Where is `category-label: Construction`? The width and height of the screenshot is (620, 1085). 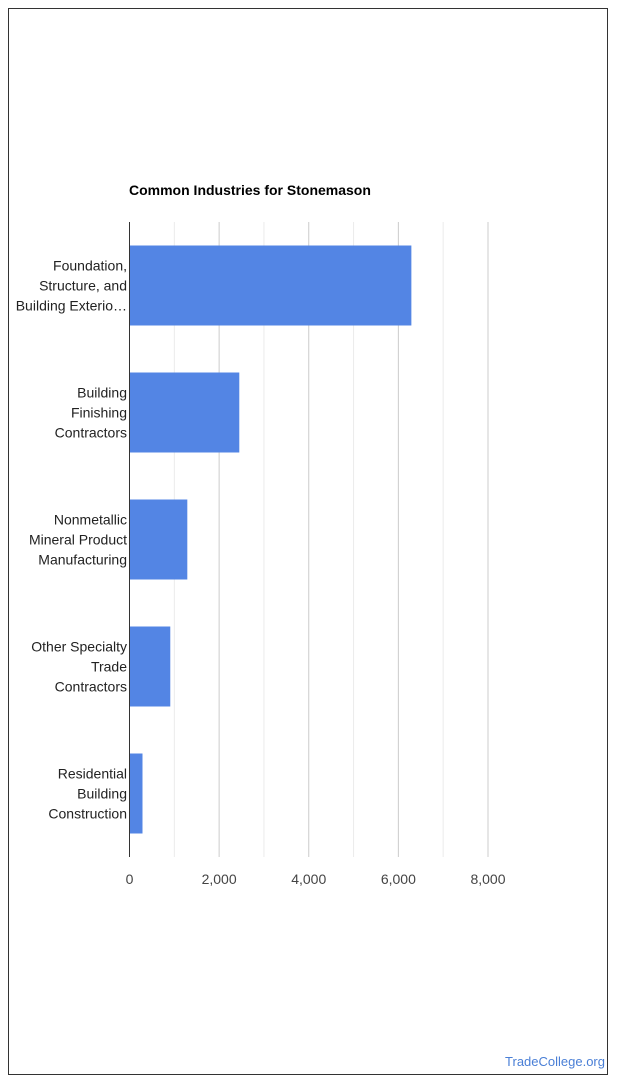 category-label: Construction is located at coordinates (87, 814).